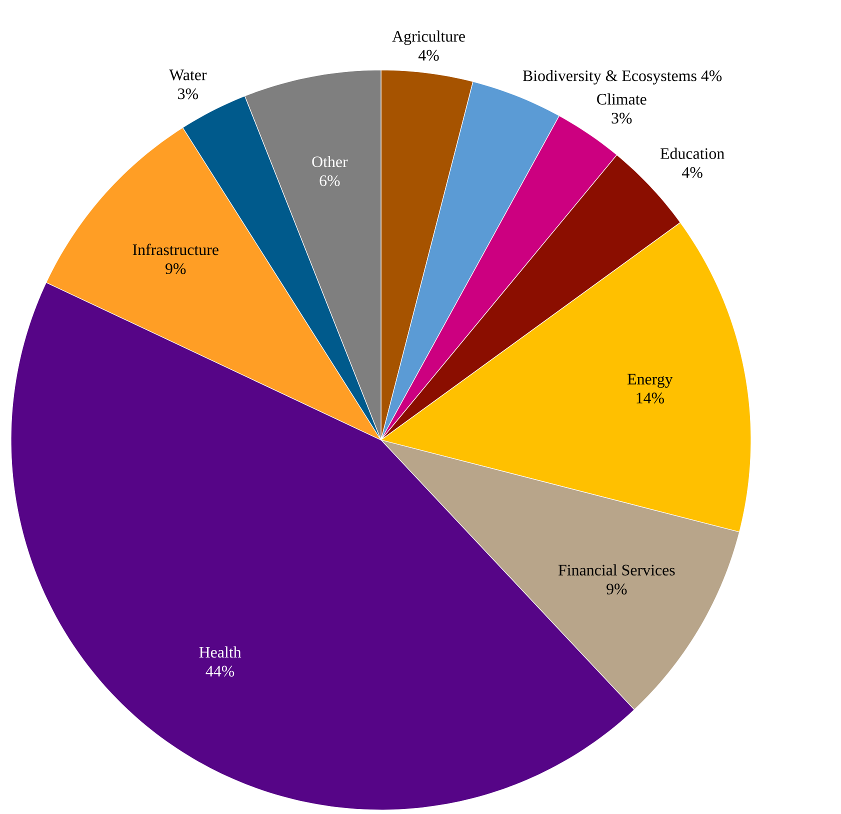 This screenshot has width=841, height=814. What do you see at coordinates (692, 153) in the screenshot?
I see `slice-label: Education` at bounding box center [692, 153].